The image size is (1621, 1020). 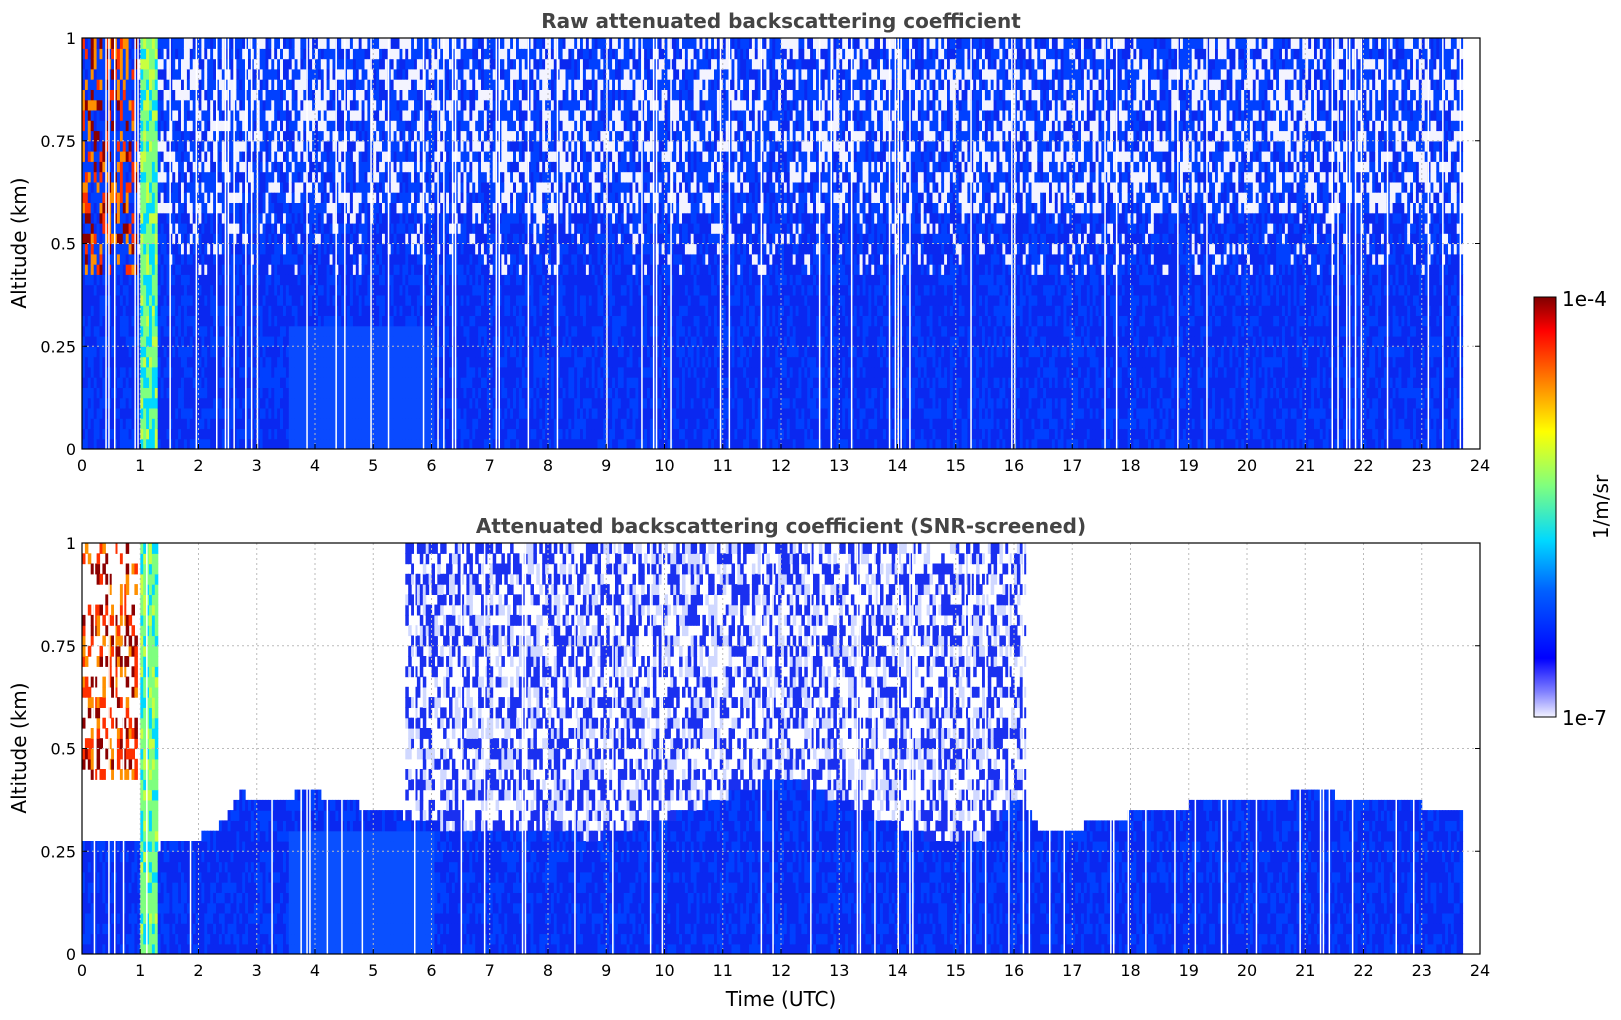 I want to click on x-tick-label: 12, so click(x=781, y=465).